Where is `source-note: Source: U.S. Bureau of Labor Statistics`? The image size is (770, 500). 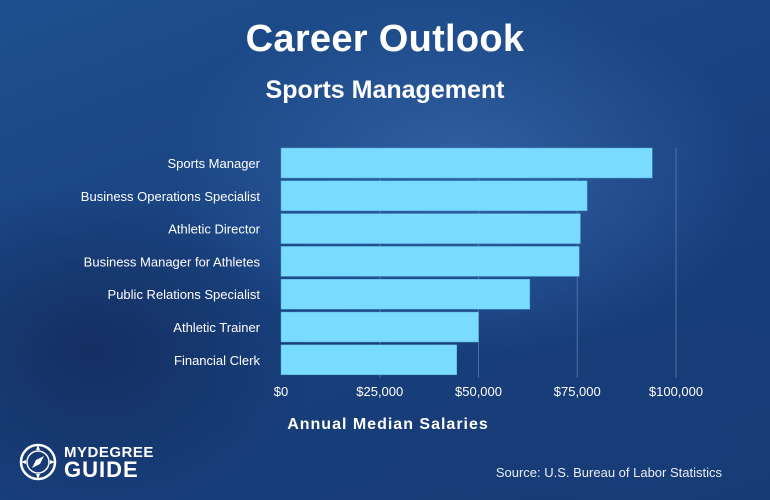 source-note: Source: U.S. Bureau of Labor Statistics is located at coordinates (608, 472).